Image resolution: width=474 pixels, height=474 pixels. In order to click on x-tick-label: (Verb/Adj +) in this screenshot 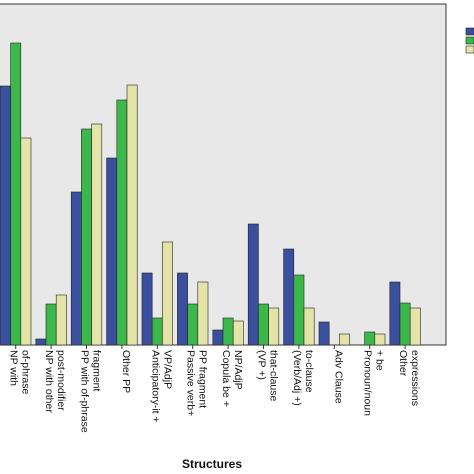, I will do `click(297, 378)`.